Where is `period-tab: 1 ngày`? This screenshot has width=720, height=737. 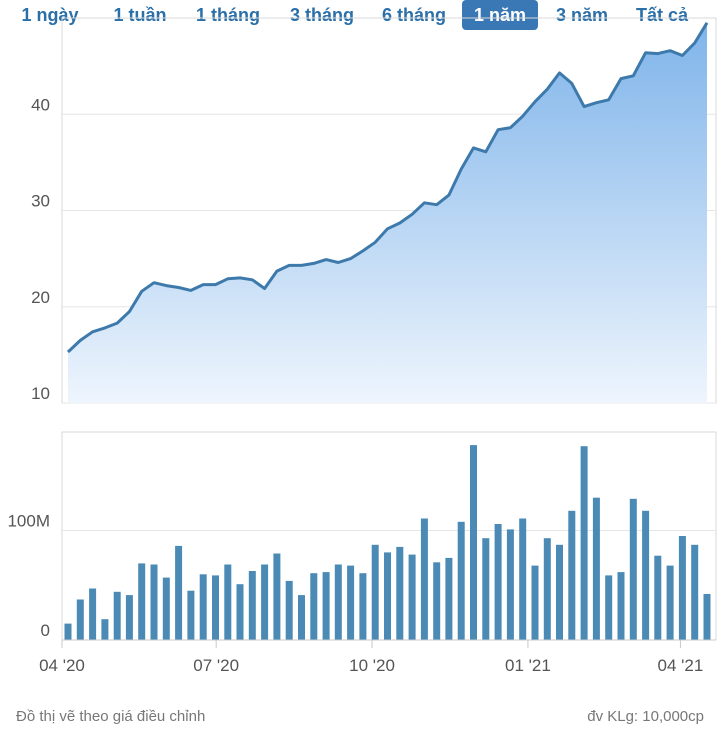
period-tab: 1 ngày is located at coordinates (50, 15).